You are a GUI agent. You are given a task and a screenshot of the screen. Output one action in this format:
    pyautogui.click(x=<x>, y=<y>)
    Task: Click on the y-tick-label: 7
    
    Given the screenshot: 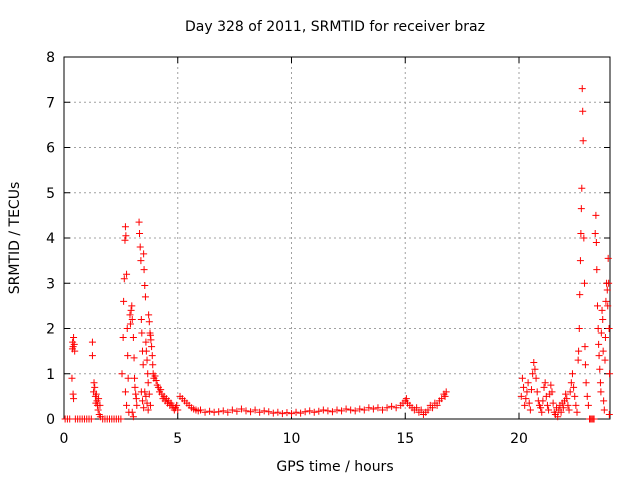 What is the action you would take?
    pyautogui.click(x=50, y=103)
    